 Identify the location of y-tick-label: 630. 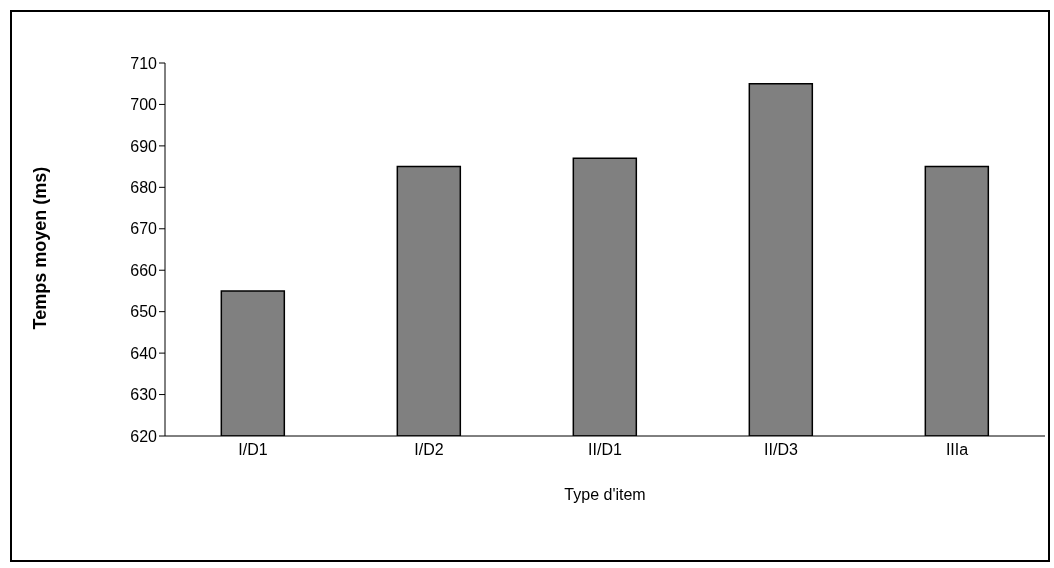
(144, 395).